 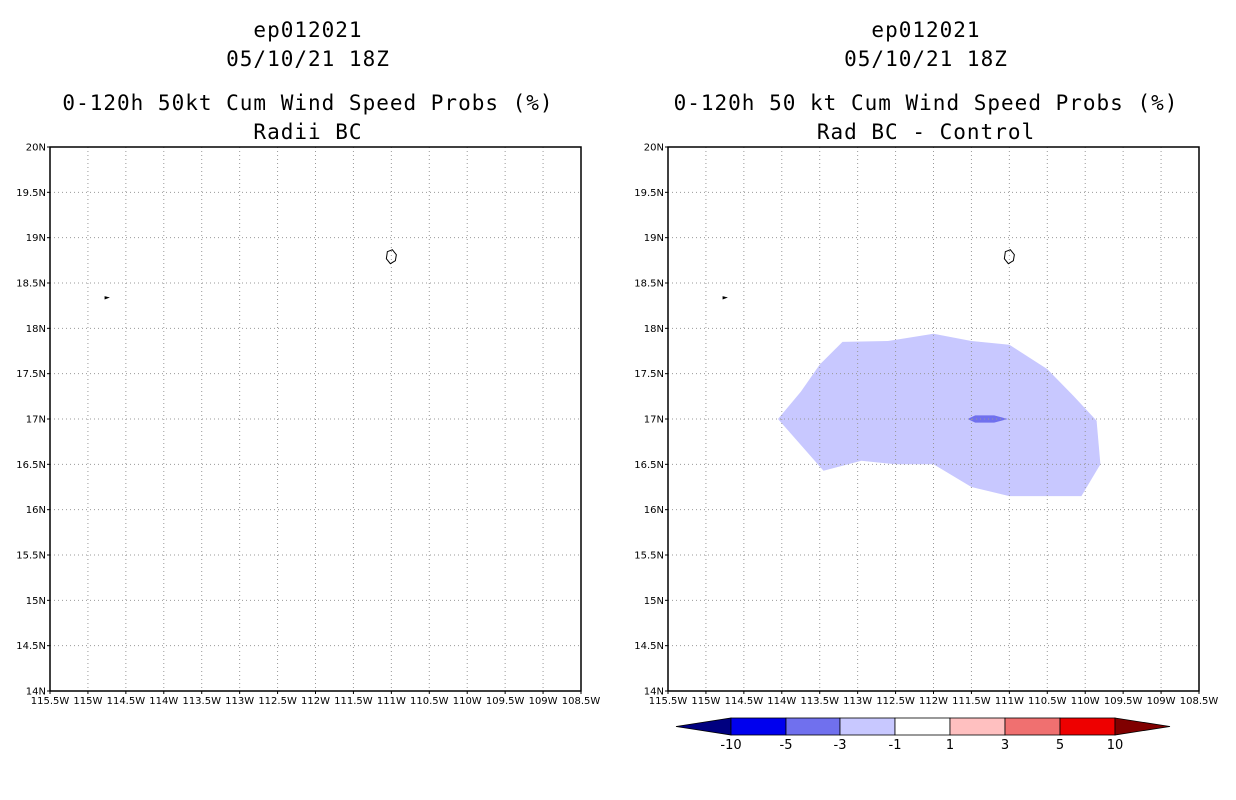 I want to click on left-subtitle: Radii BC, so click(x=308, y=132).